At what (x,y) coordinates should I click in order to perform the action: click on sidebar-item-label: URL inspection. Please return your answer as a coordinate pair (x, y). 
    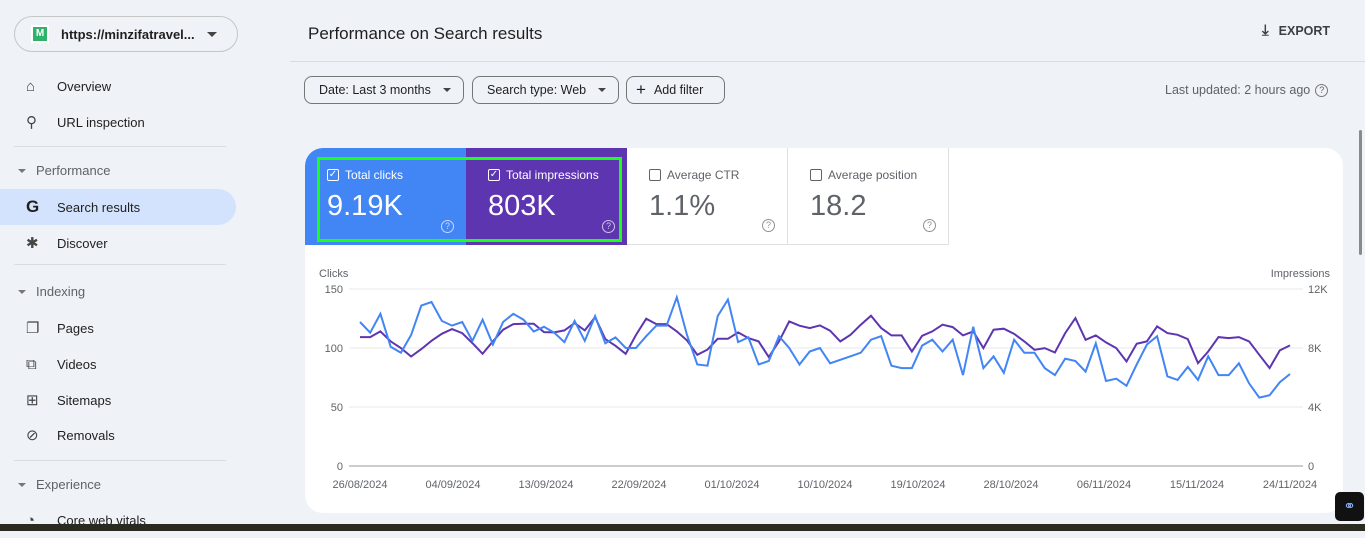
    Looking at the image, I should click on (101, 122).